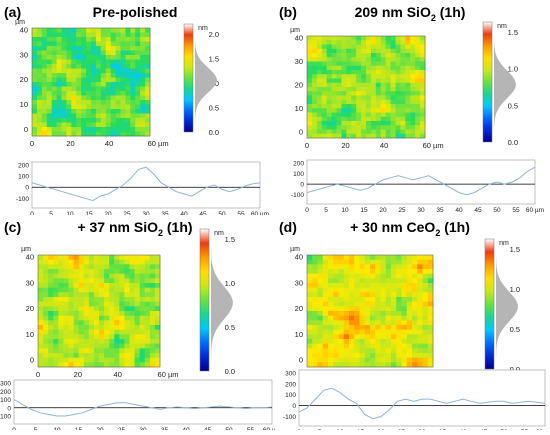  Describe the element at coordinates (440, 210) in the screenshot. I see `profile-x-tick-label: 35` at that location.